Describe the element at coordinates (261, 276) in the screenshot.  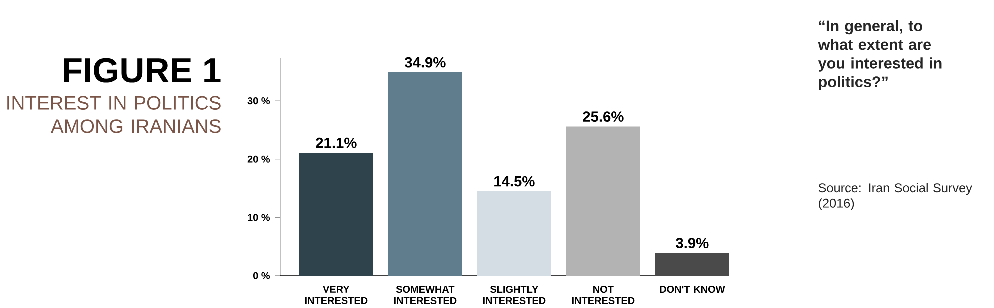
I see `y-tick-label: 0 %` at that location.